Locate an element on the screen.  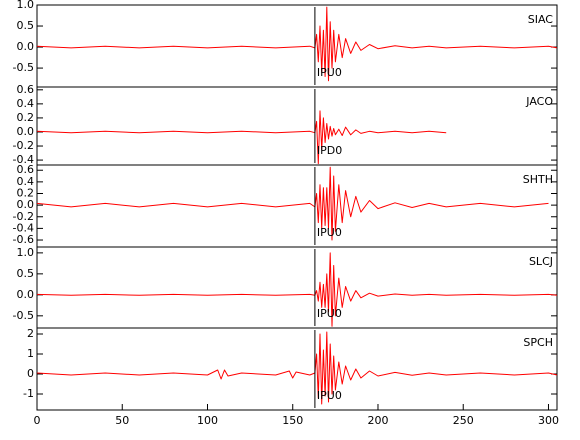
pick-label: IPD0 is located at coordinates (329, 150).